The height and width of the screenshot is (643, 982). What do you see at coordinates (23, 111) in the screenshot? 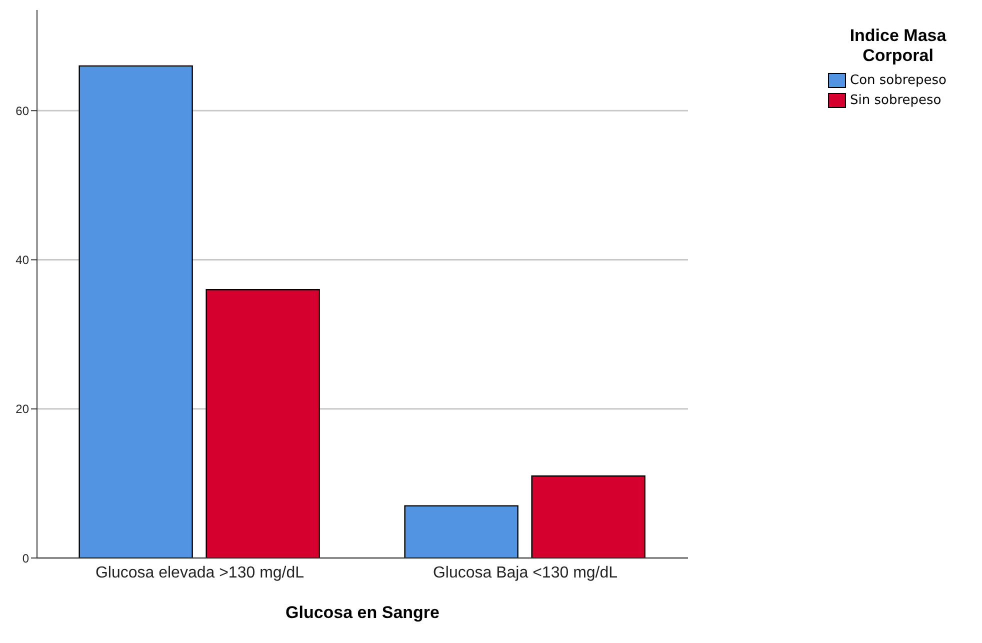
I see `y-tick-label: 60` at bounding box center [23, 111].